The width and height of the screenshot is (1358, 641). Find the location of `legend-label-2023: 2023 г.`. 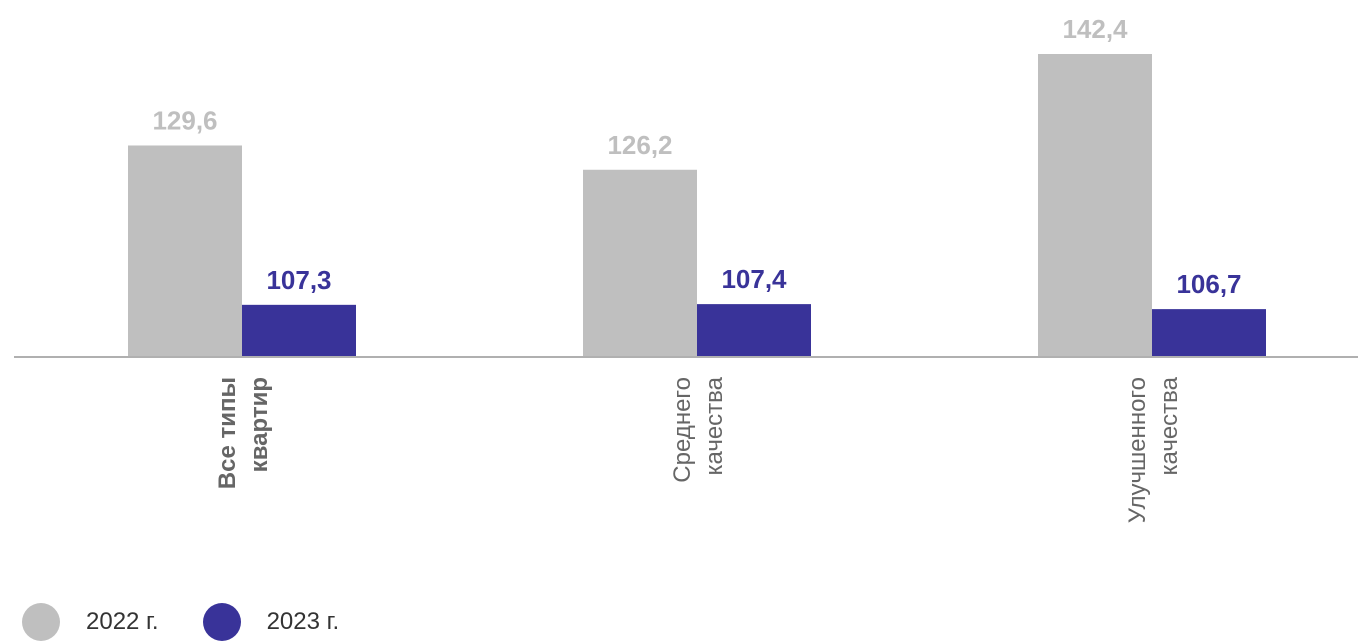

legend-label-2023: 2023 г. is located at coordinates (303, 621).